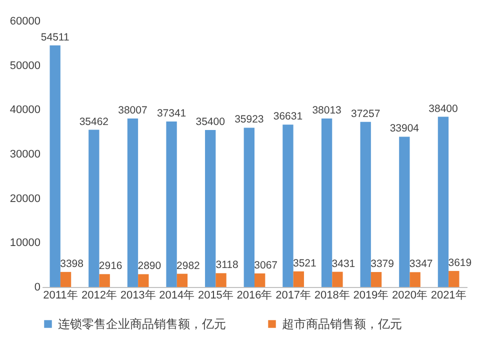 The image size is (485, 341). What do you see at coordinates (365, 114) in the screenshot?
I see `data-label: 37257` at bounding box center [365, 114].